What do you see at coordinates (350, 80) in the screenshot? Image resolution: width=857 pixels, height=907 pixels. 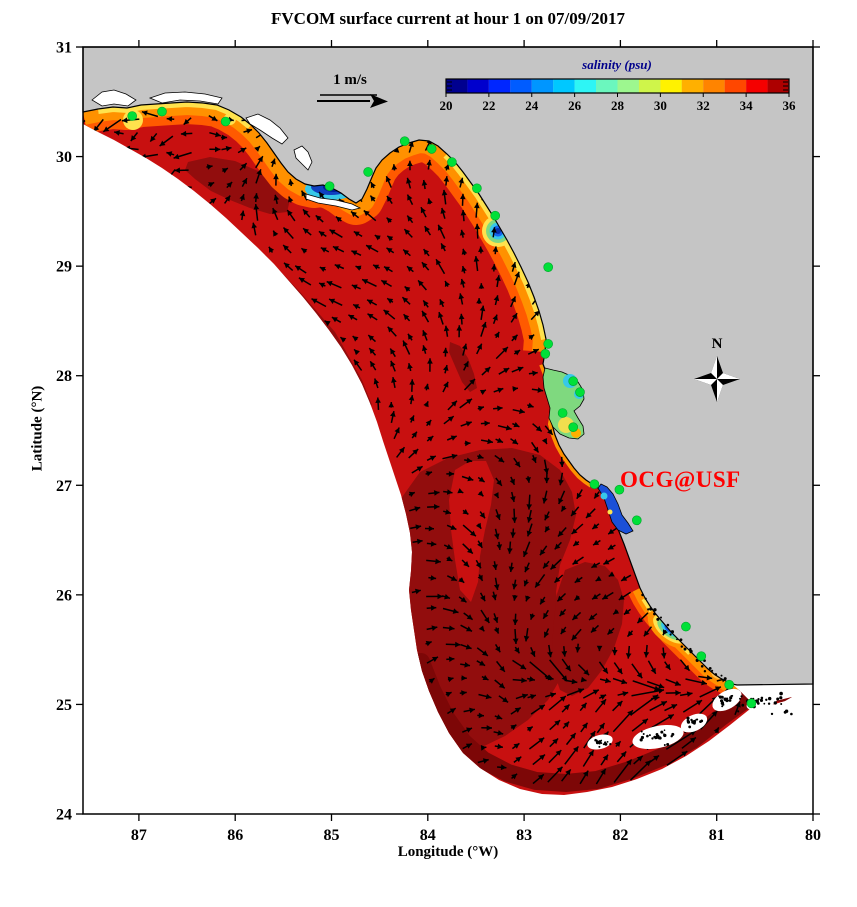 I see `scale-arrow-label: 1 m/s` at bounding box center [350, 80].